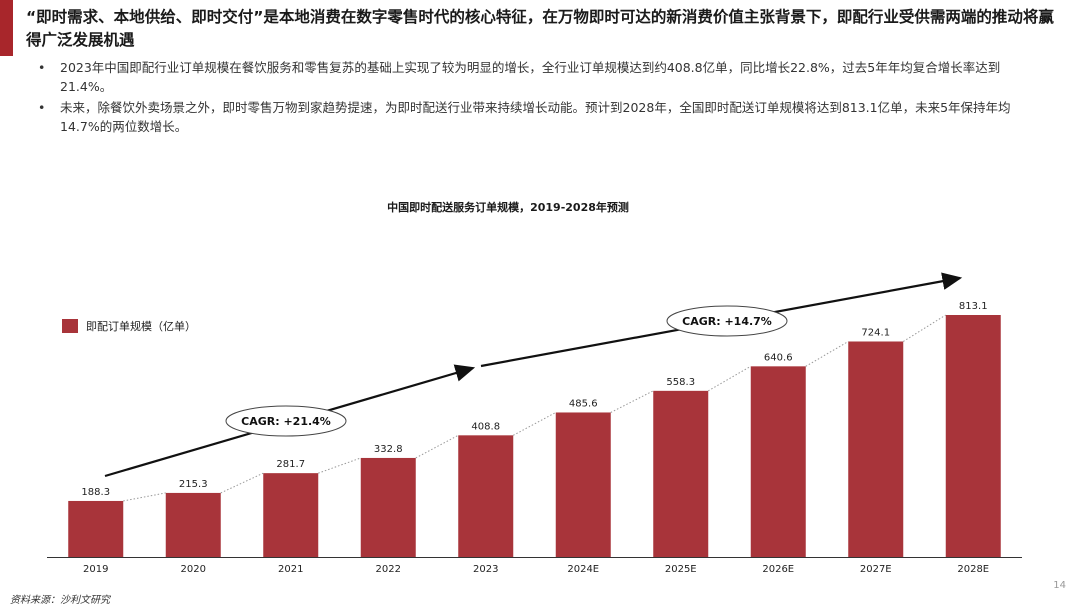 Image resolution: width=1080 pixels, height=607 pixels. I want to click on legend-swatch, so click(70, 326).